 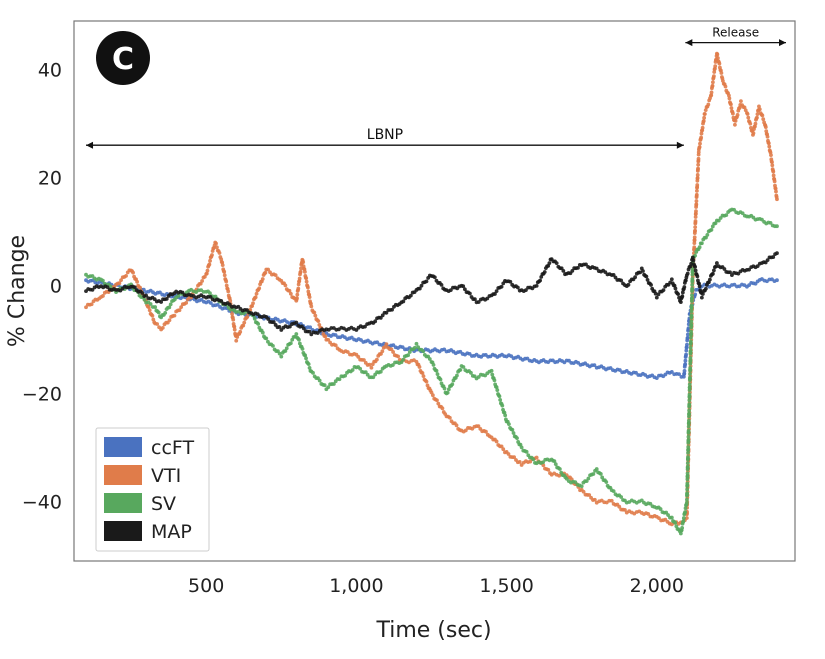 What do you see at coordinates (123, 58) in the screenshot?
I see `panel-badge-circle` at bounding box center [123, 58].